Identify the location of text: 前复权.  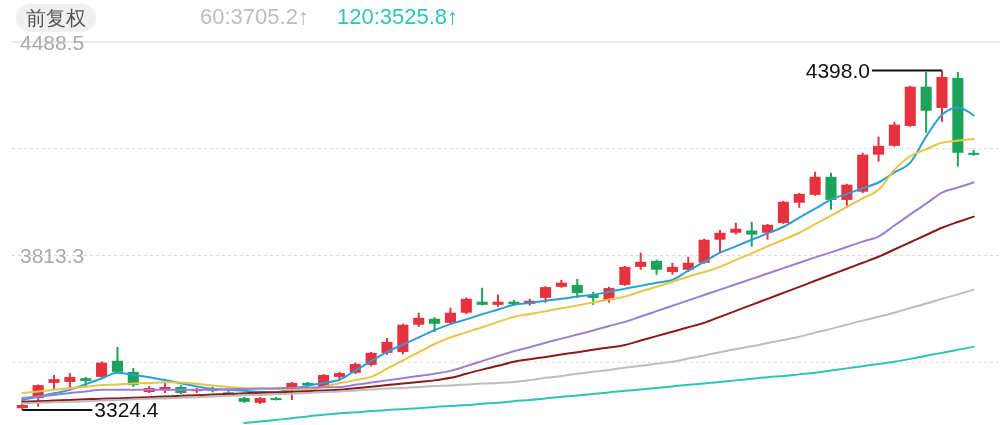
(56, 18).